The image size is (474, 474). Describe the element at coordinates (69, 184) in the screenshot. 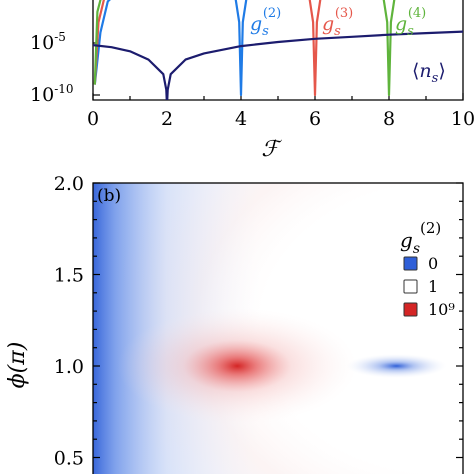

I see `y-tick-label: 2.0` at that location.